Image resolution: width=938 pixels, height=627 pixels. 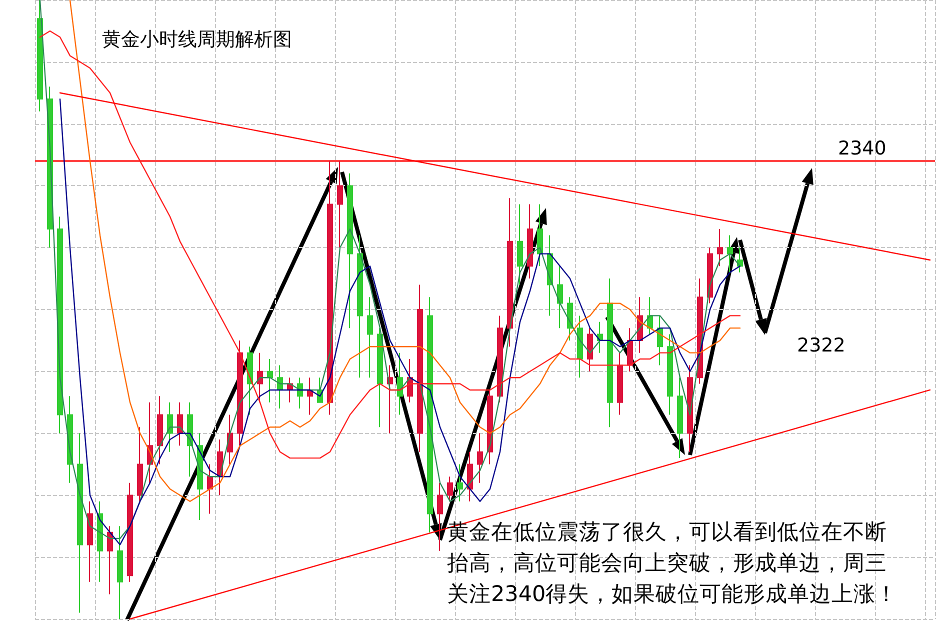 What do you see at coordinates (197, 39) in the screenshot?
I see `text: 黄金小时线周期解析图` at bounding box center [197, 39].